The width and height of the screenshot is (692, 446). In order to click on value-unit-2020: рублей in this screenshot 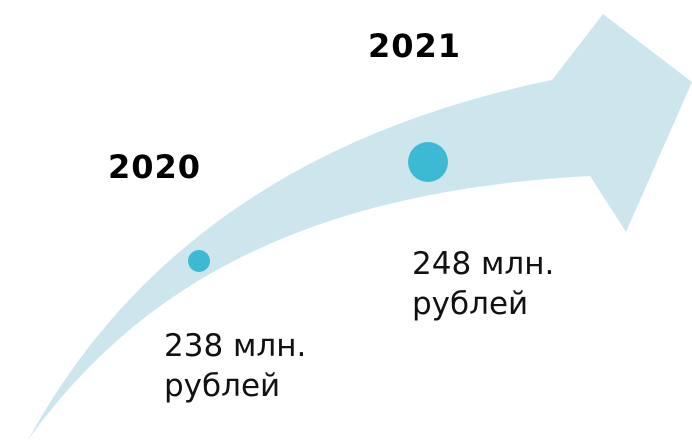, I will do `click(222, 386)`.